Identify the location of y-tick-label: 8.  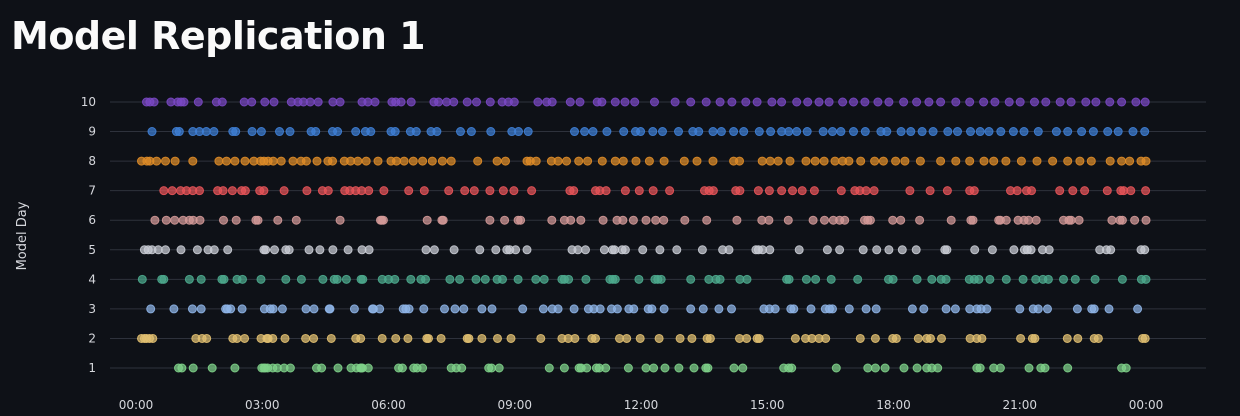
(92, 161).